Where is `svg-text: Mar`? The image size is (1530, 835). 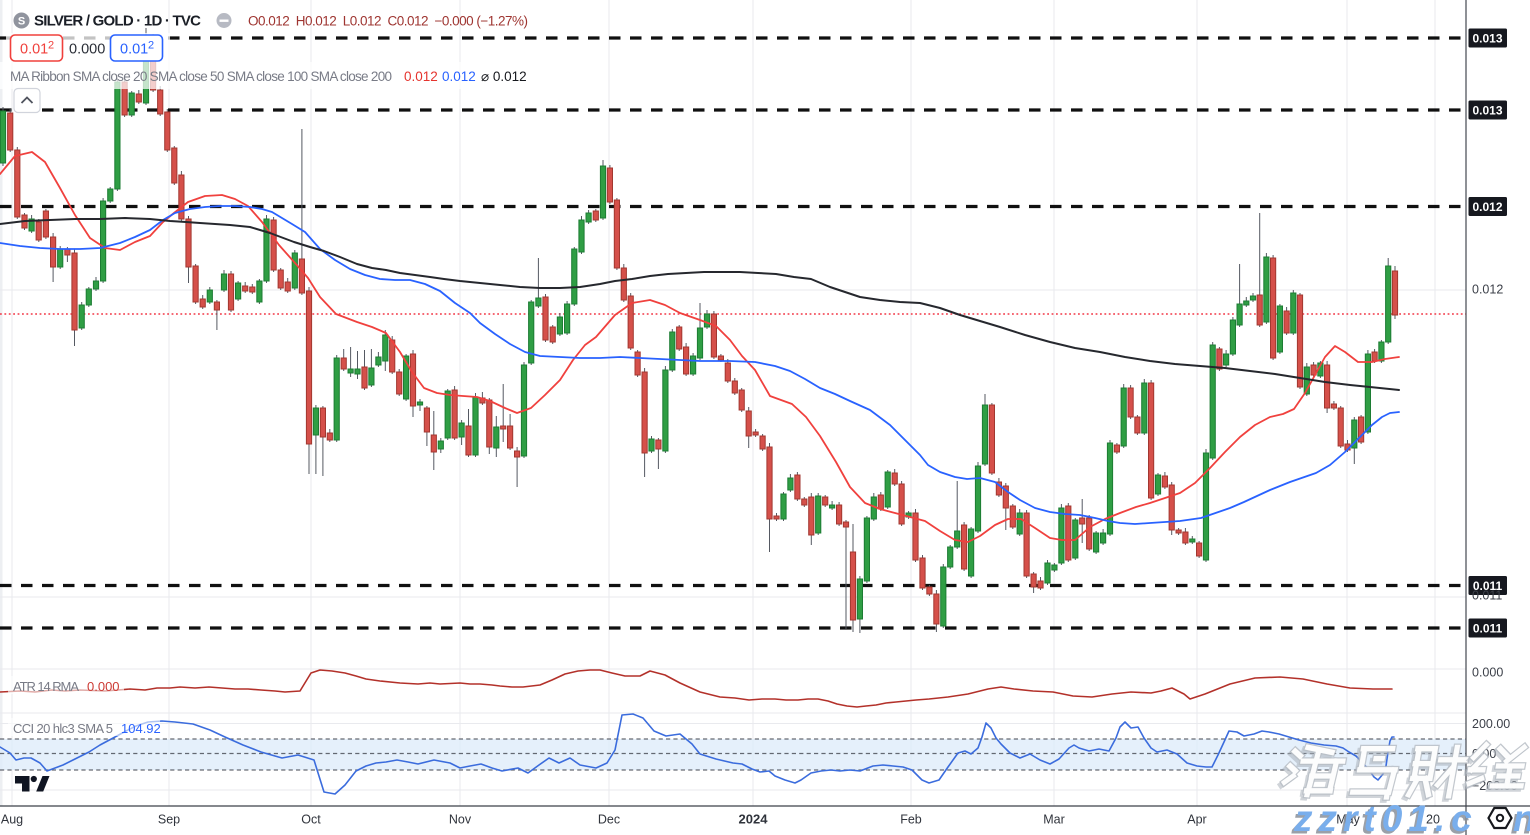
svg-text: Mar is located at coordinates (1054, 820).